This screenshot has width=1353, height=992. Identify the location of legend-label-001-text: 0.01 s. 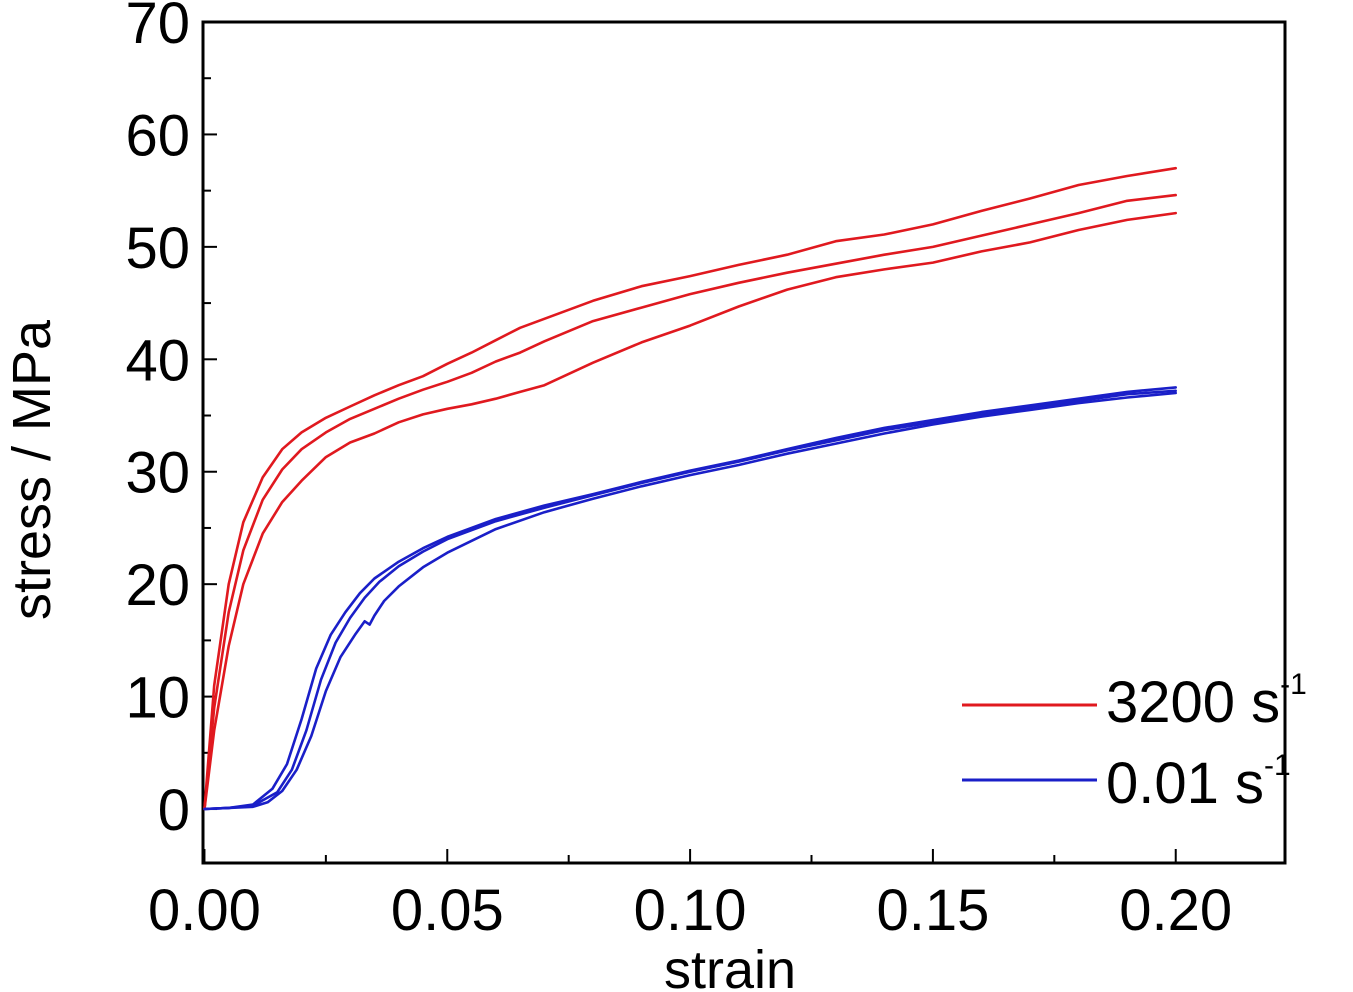
(1185, 783).